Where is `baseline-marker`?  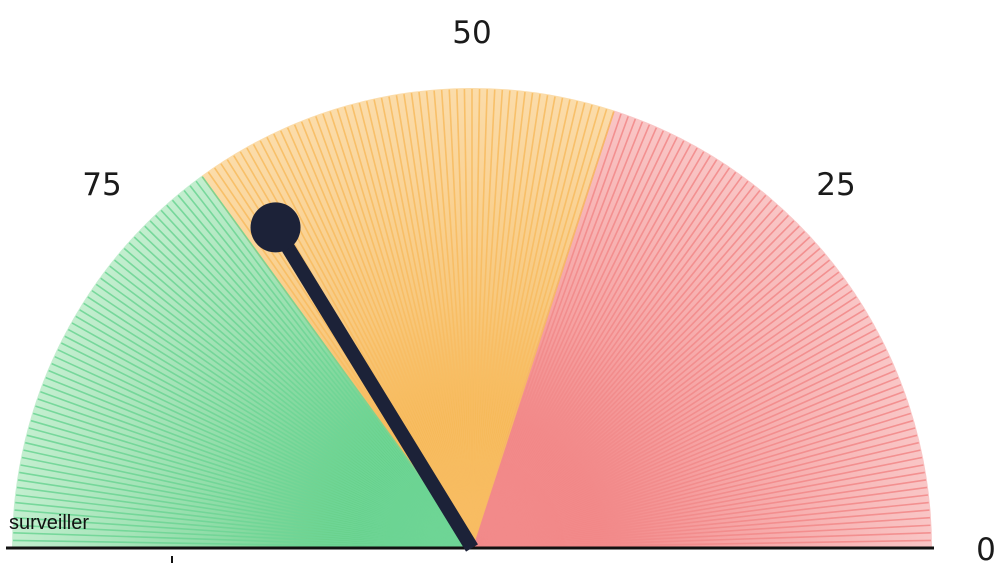
baseline-marker is located at coordinates (172, 559).